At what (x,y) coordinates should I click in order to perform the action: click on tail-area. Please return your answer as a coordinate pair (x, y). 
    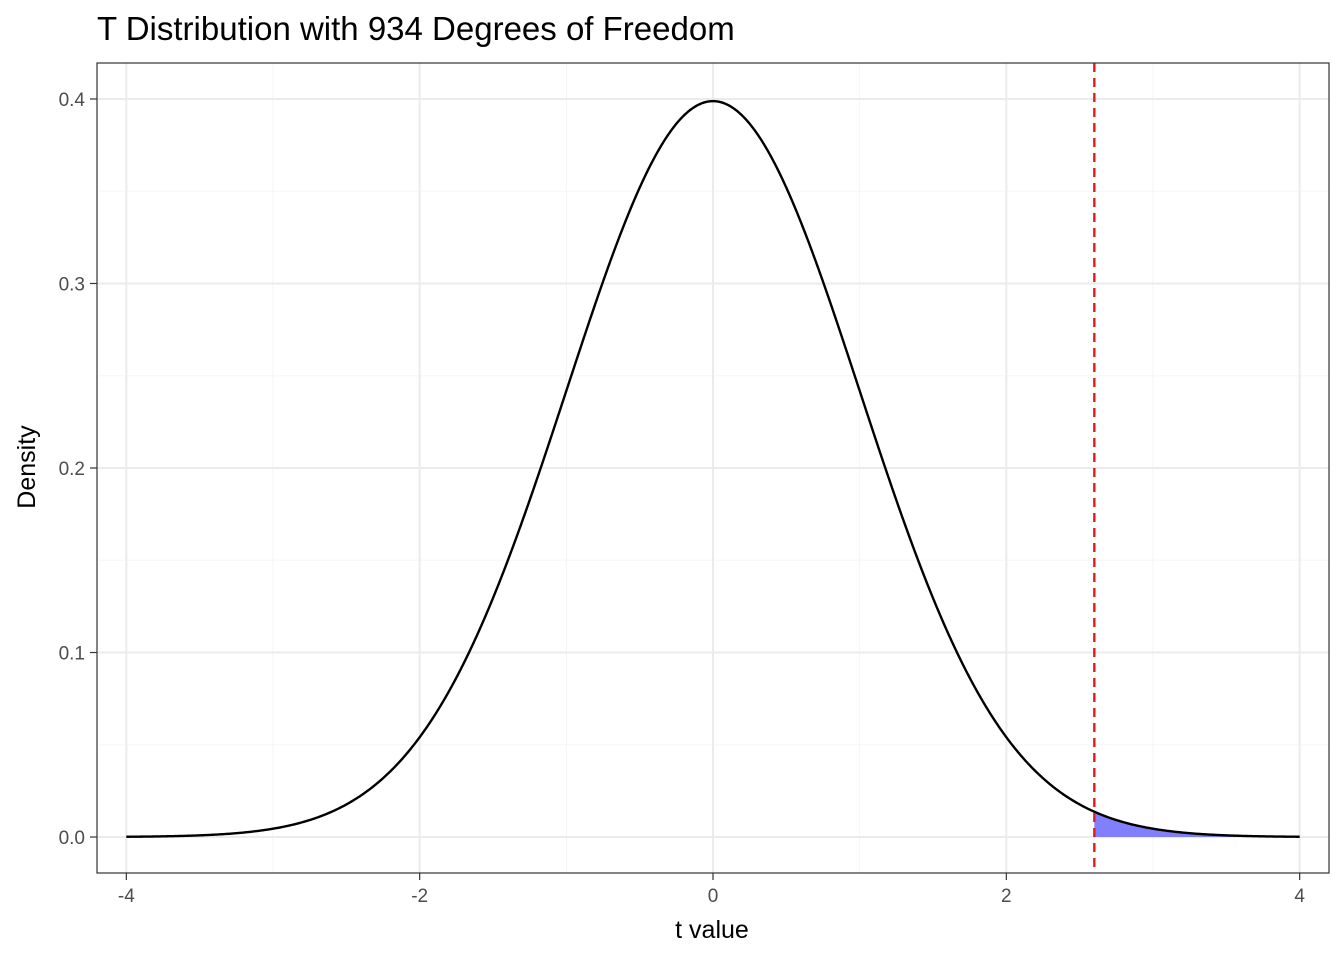
    Looking at the image, I should click on (1197, 824).